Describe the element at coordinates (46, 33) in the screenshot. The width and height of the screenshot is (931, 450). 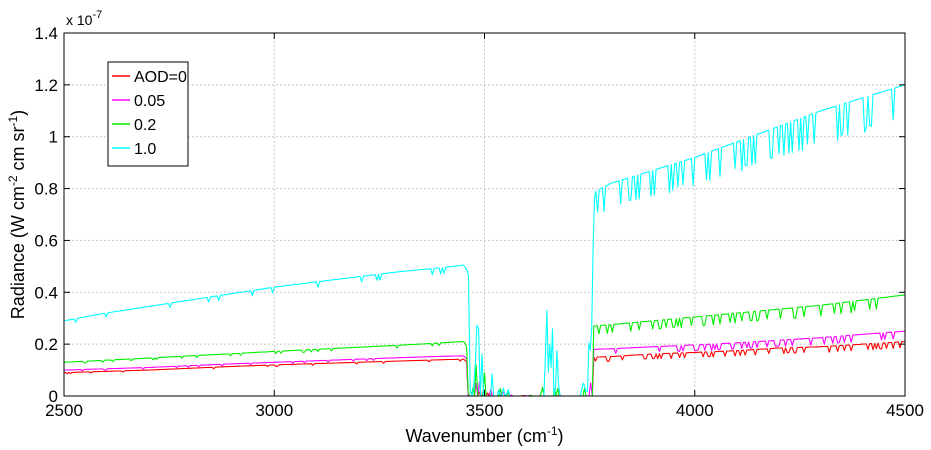
I see `y-tick-label: 1.4` at that location.